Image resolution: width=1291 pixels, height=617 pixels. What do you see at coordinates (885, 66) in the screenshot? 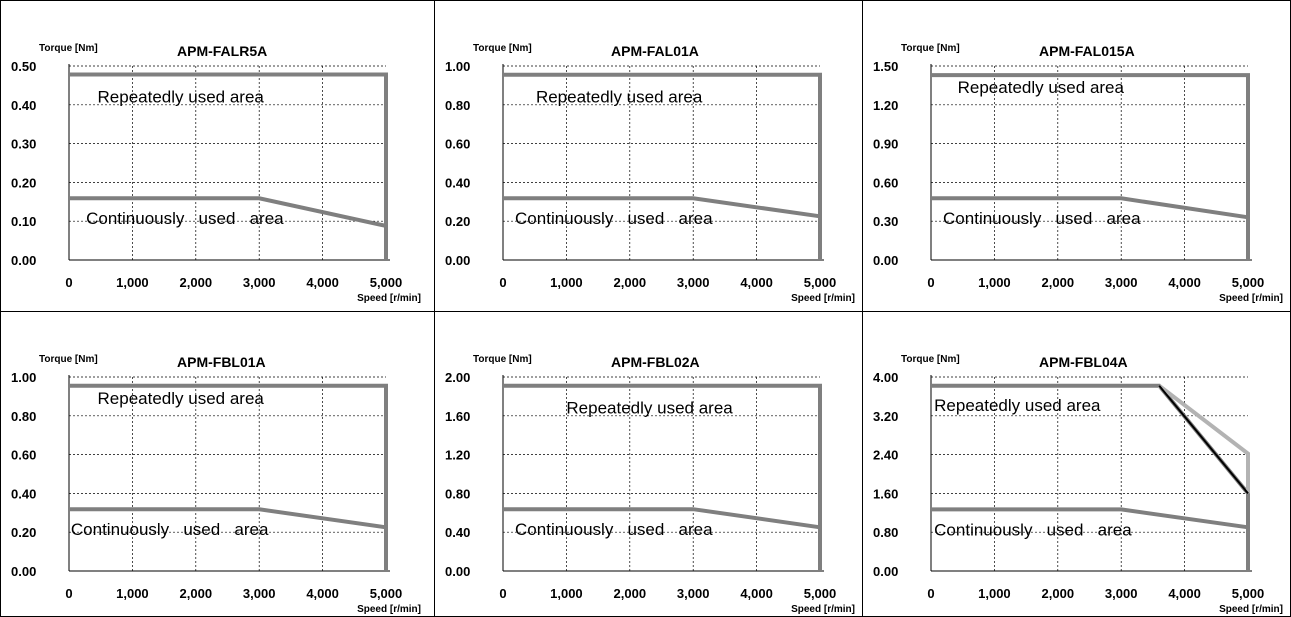
I see `y-tick-label: 1.50` at bounding box center [885, 66].